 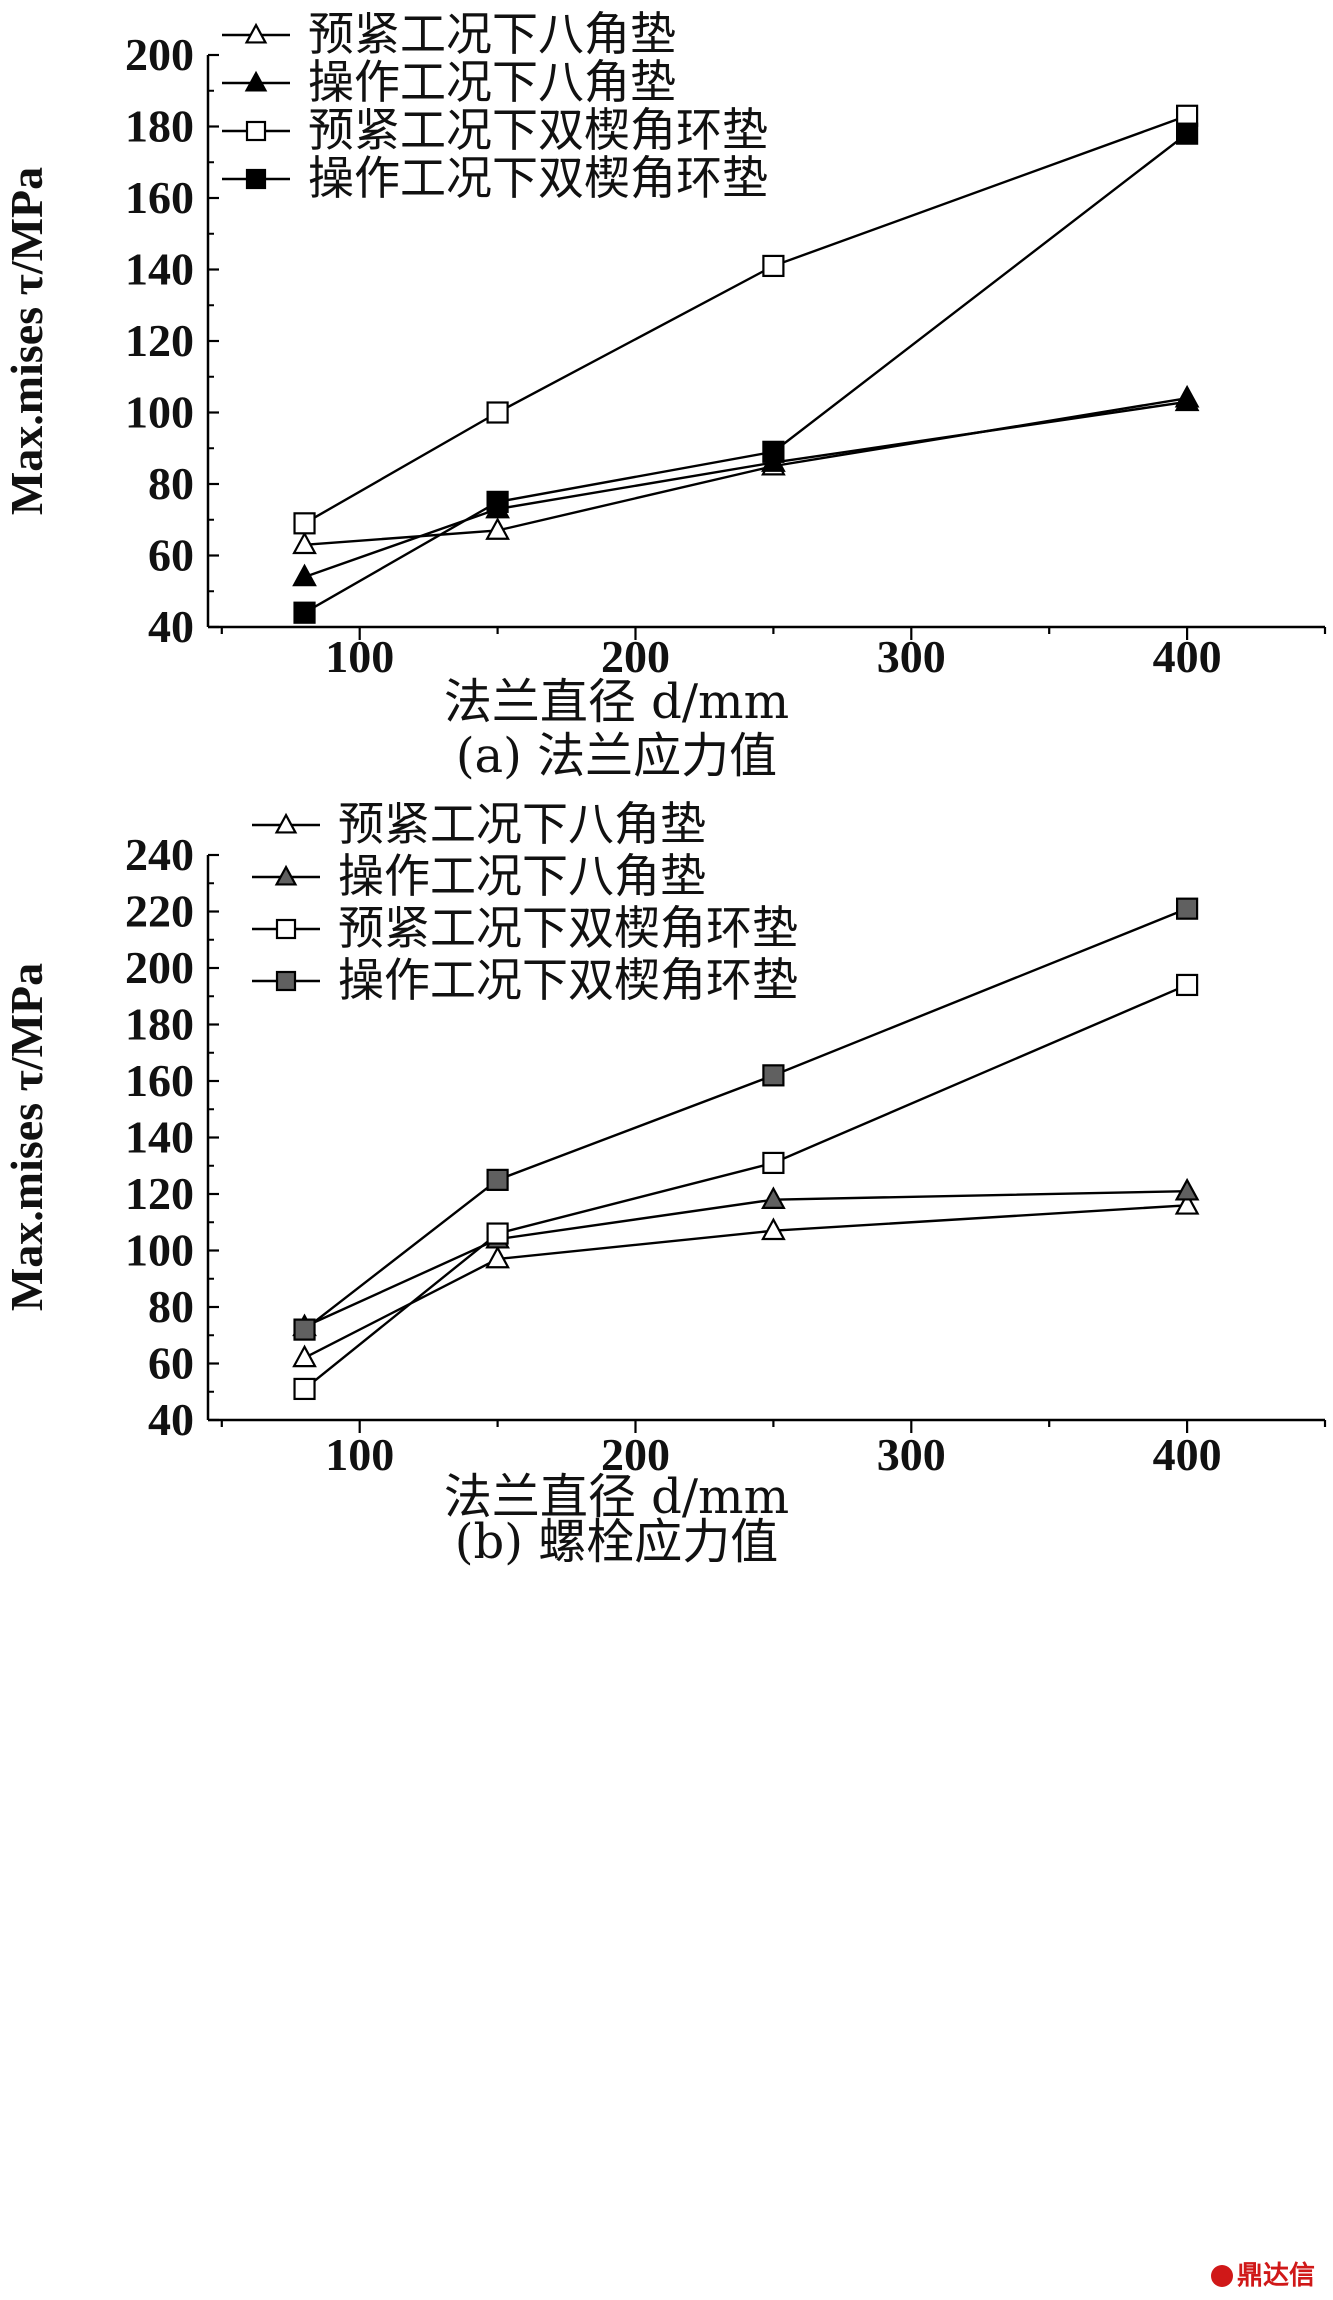 I want to click on y-tick-label: 220, so click(x=159, y=911).